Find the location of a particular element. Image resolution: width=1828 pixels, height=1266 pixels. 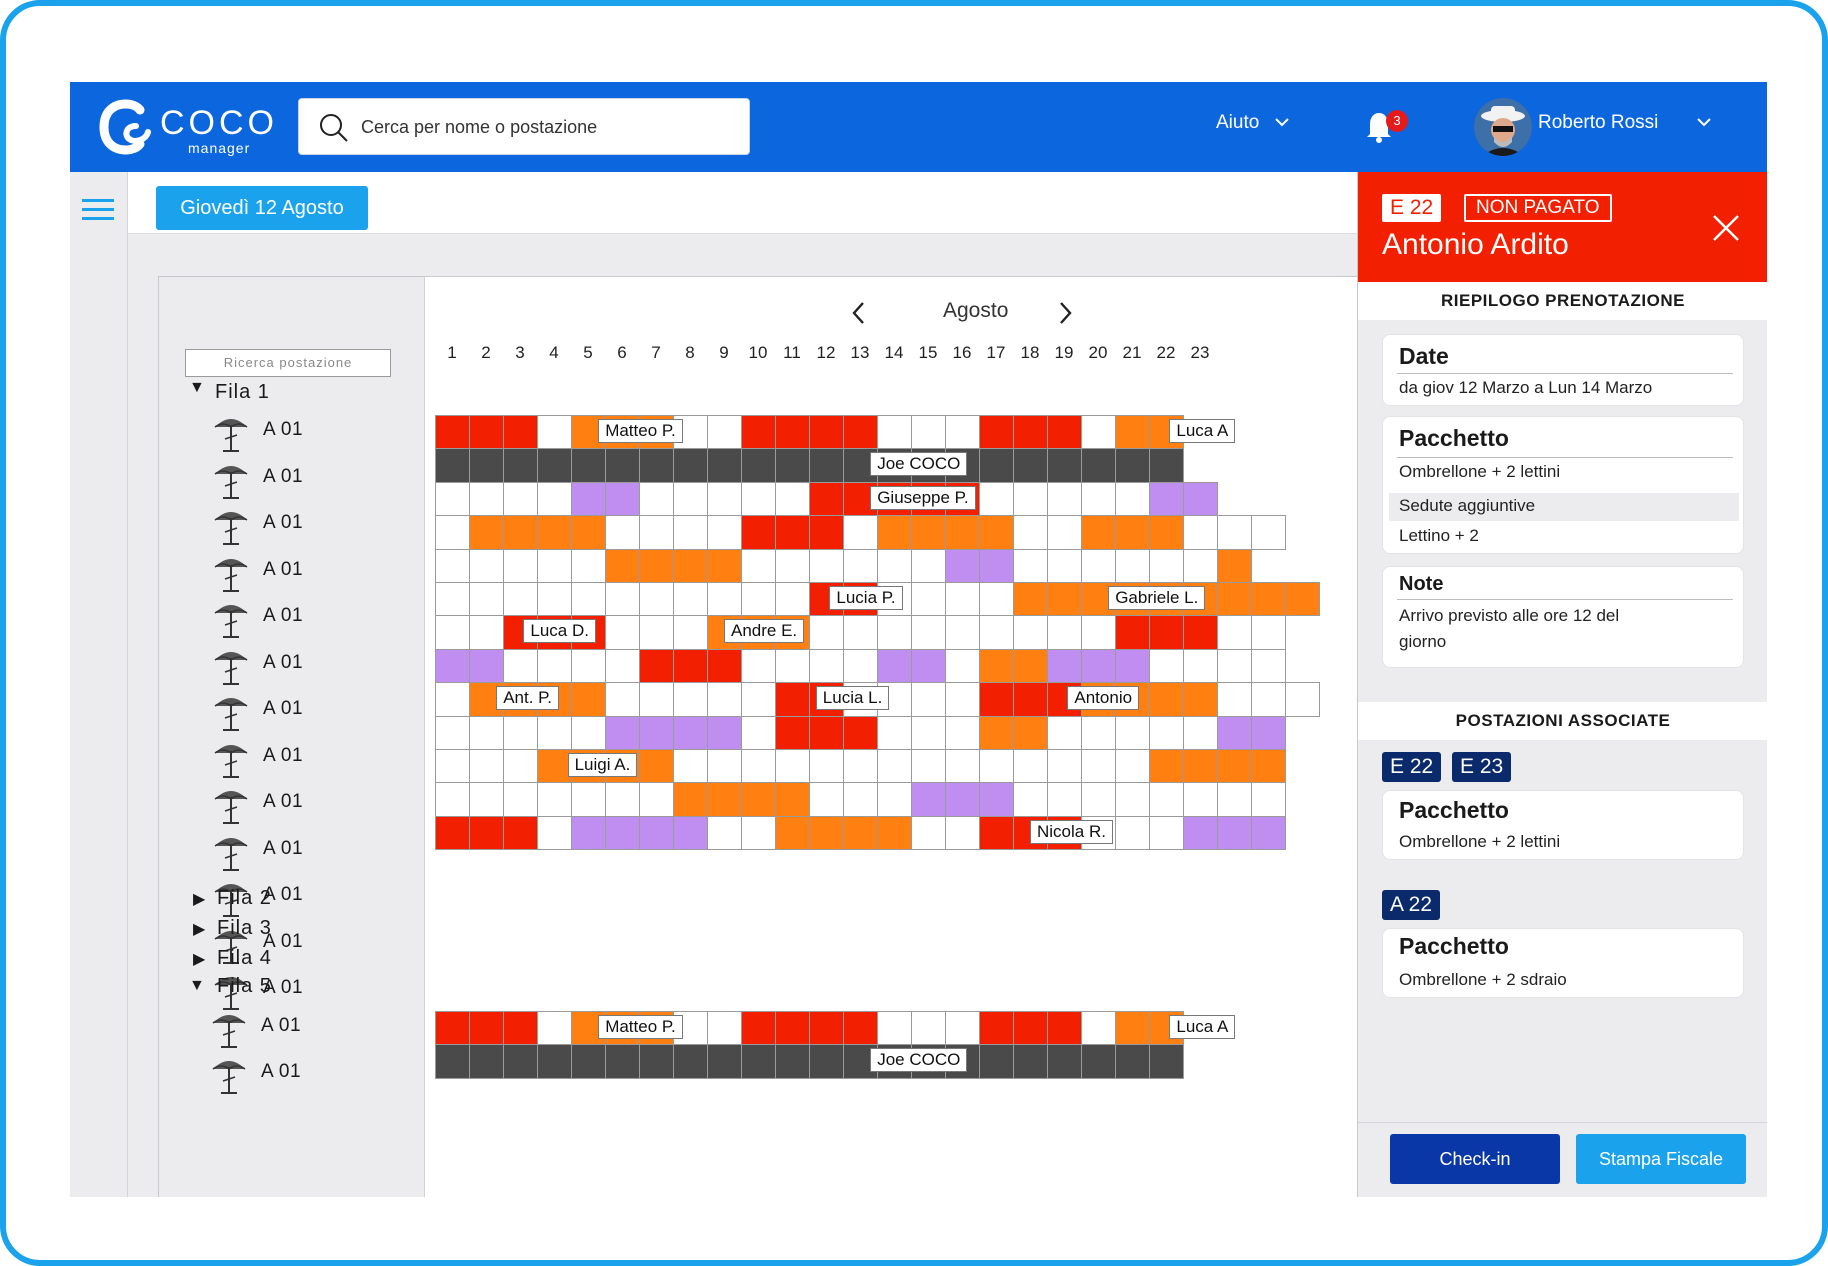

day-number: 16 is located at coordinates (962, 352).